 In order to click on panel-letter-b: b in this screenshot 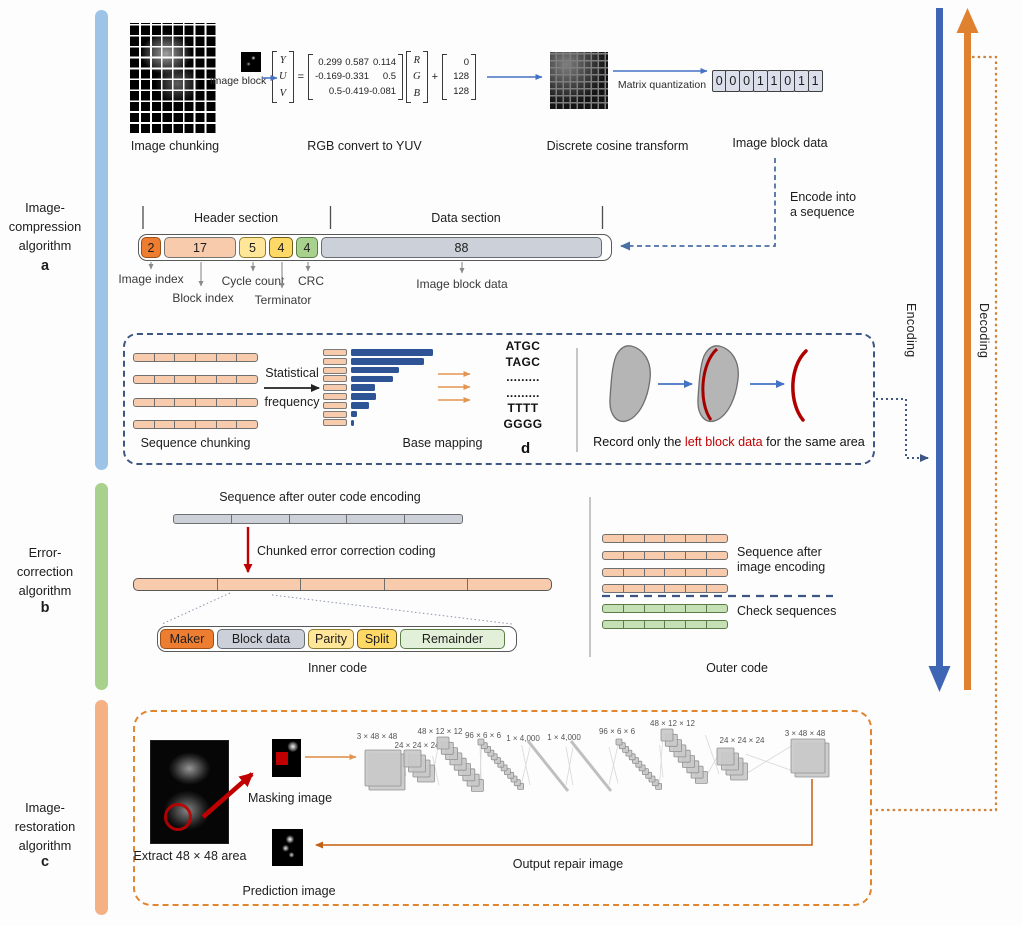, I will do `click(45, 608)`.